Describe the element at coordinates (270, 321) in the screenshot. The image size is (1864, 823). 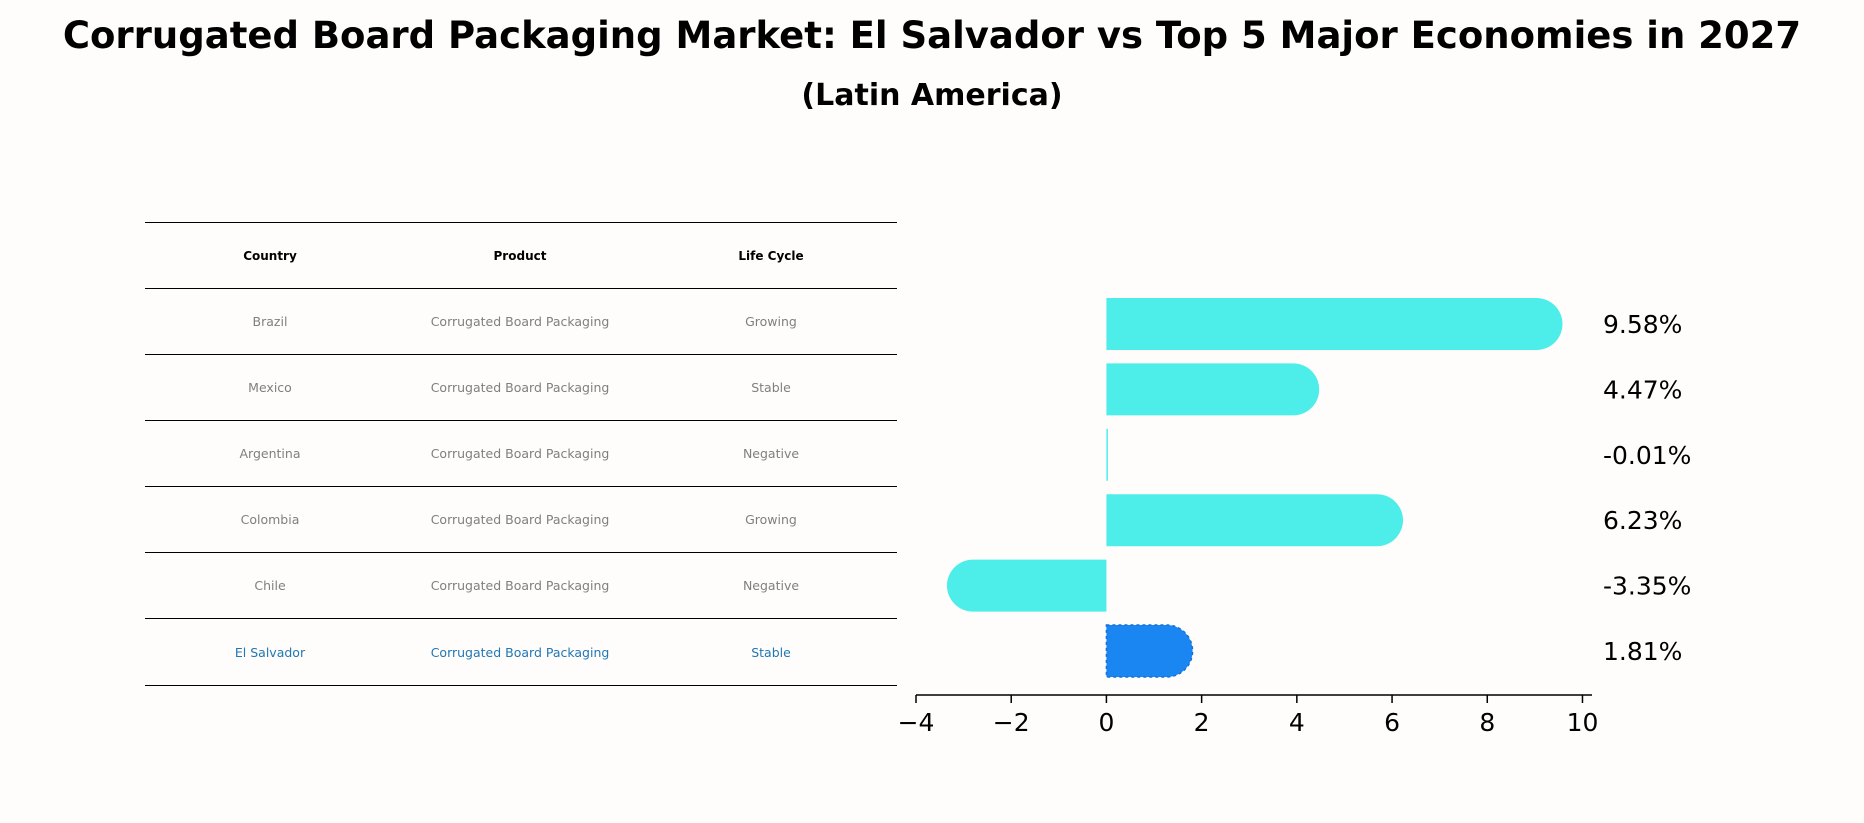
I see `cell-country: Brazil` at that location.